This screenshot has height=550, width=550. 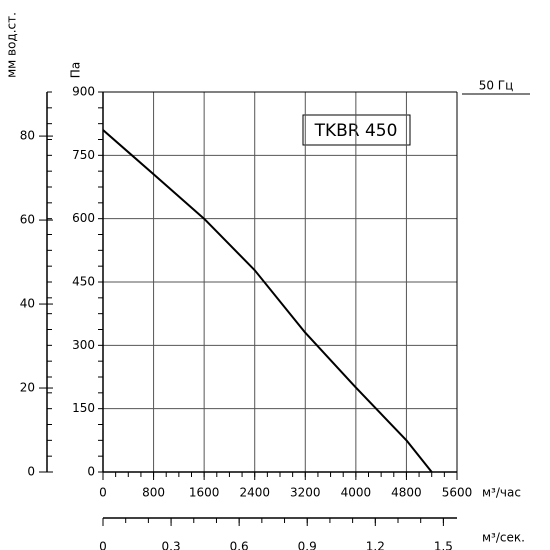 What do you see at coordinates (501, 493) in the screenshot?
I see `x-axis-label: м³/час` at bounding box center [501, 493].